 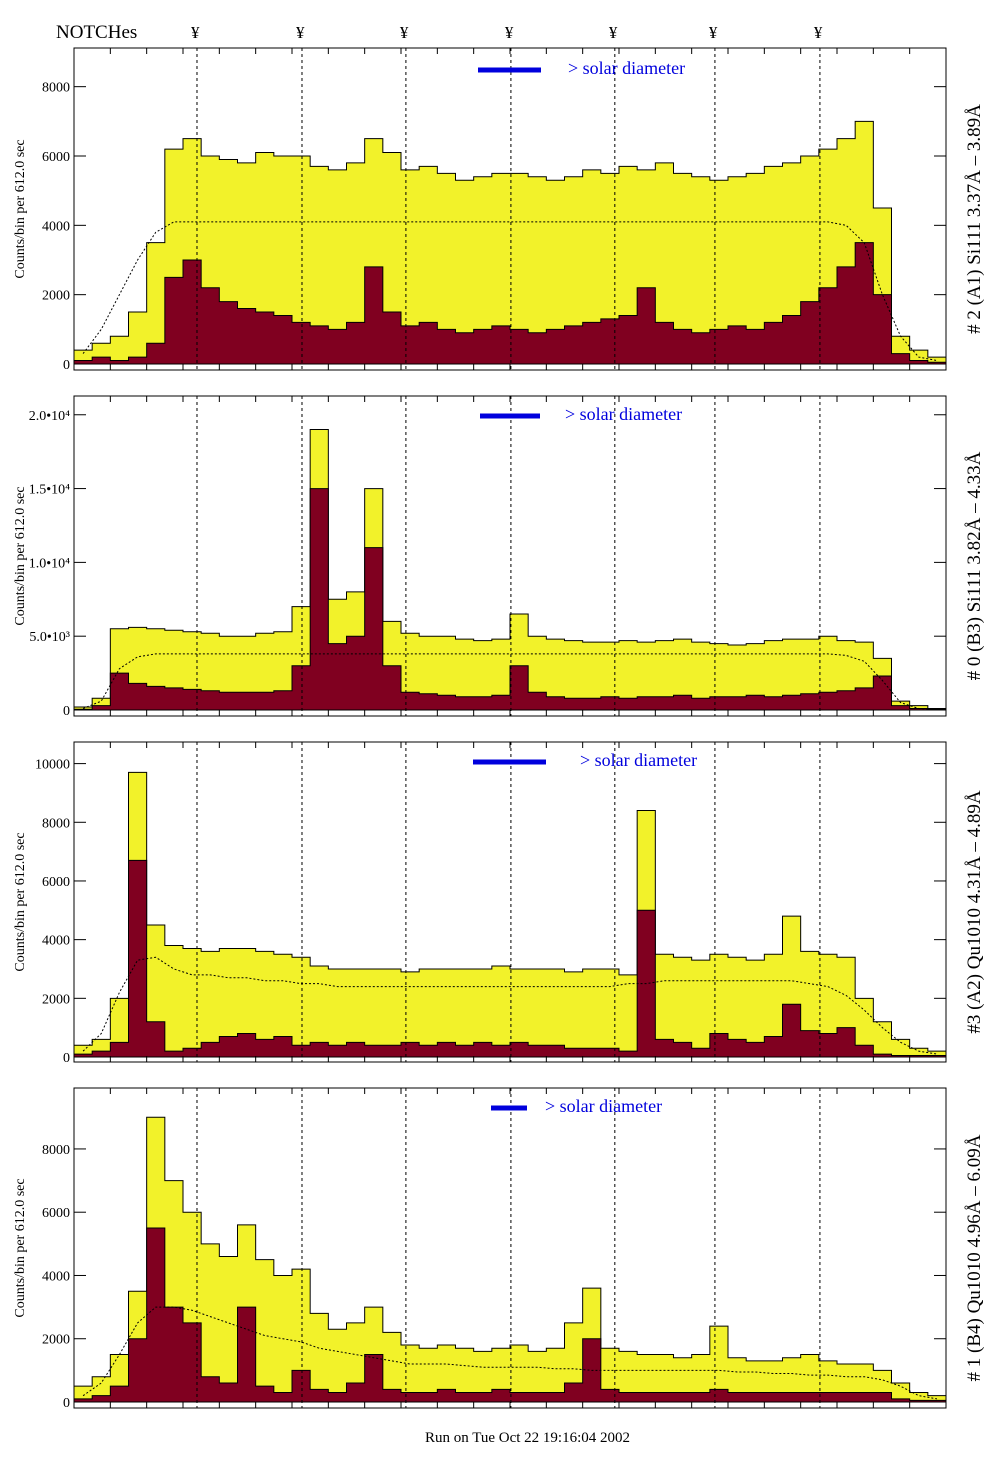 I want to click on y-tick-label: 10000, so click(x=52, y=765).